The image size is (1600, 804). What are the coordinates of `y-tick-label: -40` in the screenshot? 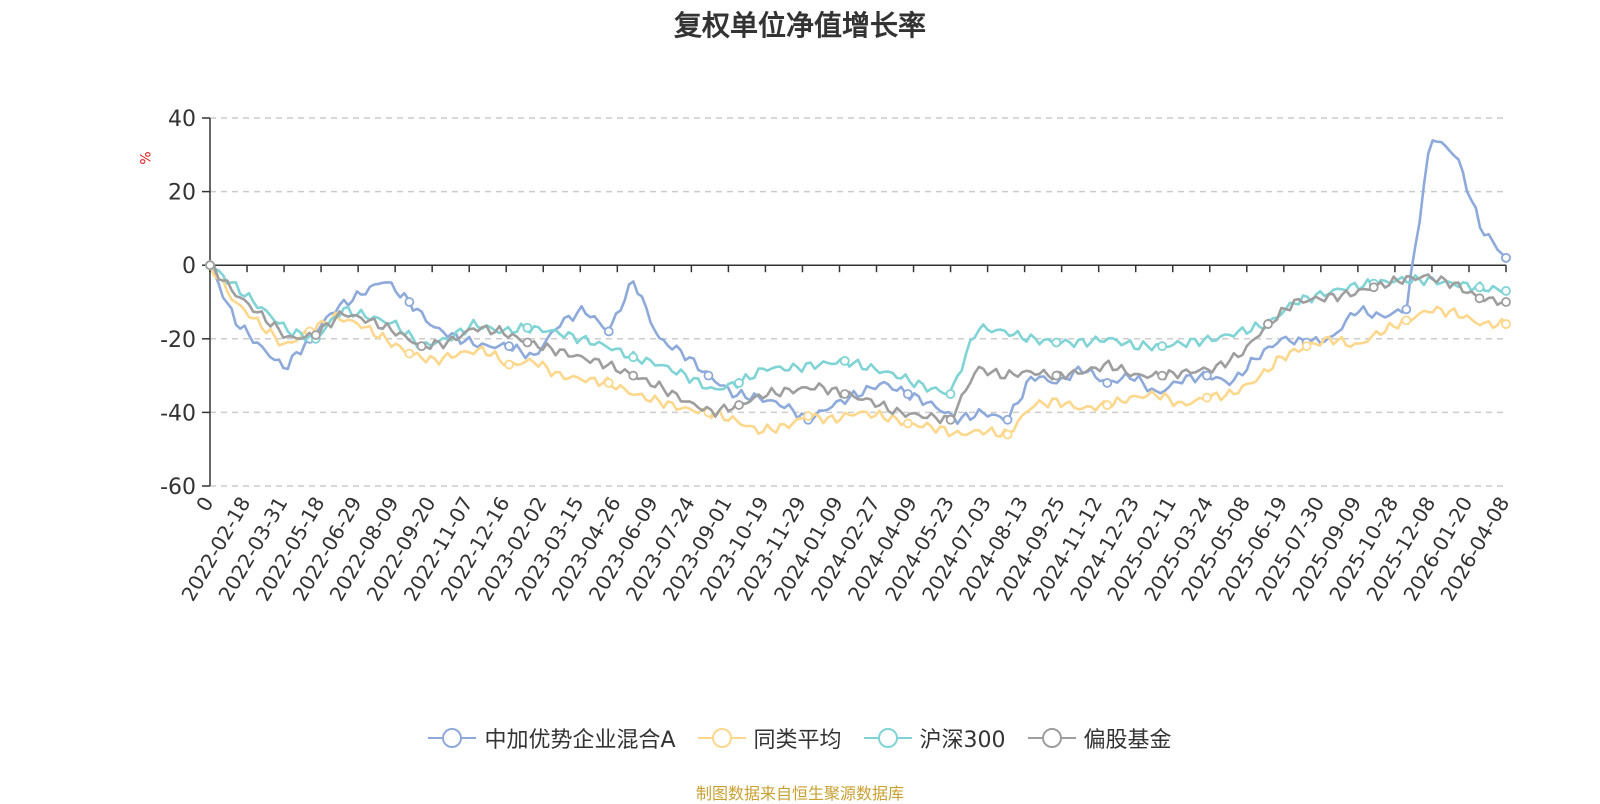 It's located at (178, 413).